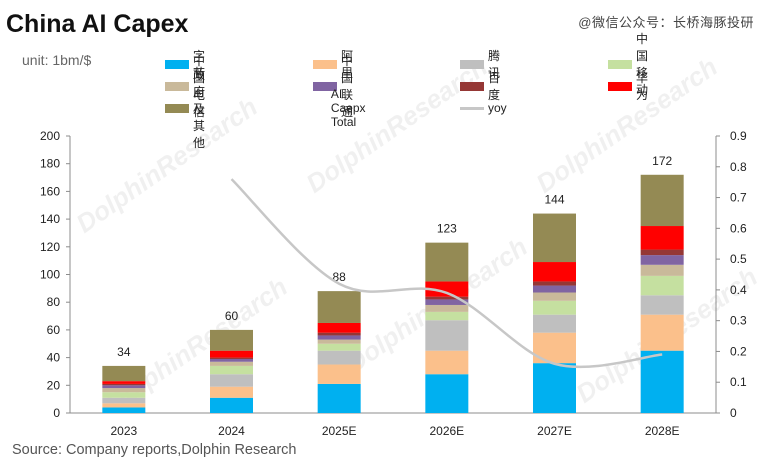 This screenshot has height=473, width=766. Describe the element at coordinates (231, 431) in the screenshot. I see `x-tick-label: 2024` at that location.